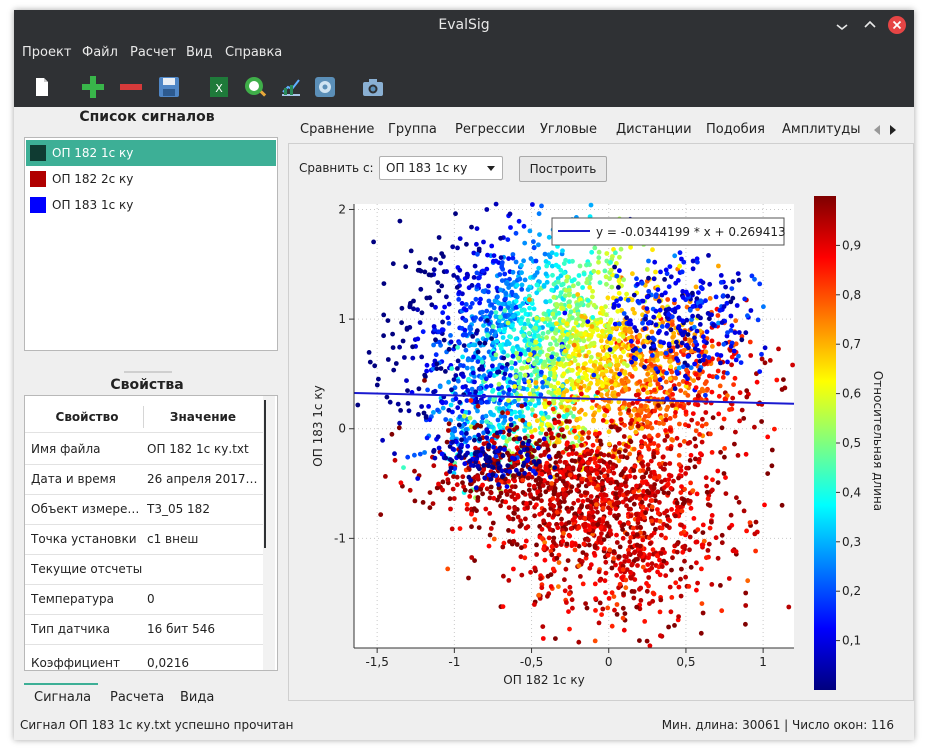  Describe the element at coordinates (61, 684) in the screenshot. I see `active-tab-indicator` at that location.